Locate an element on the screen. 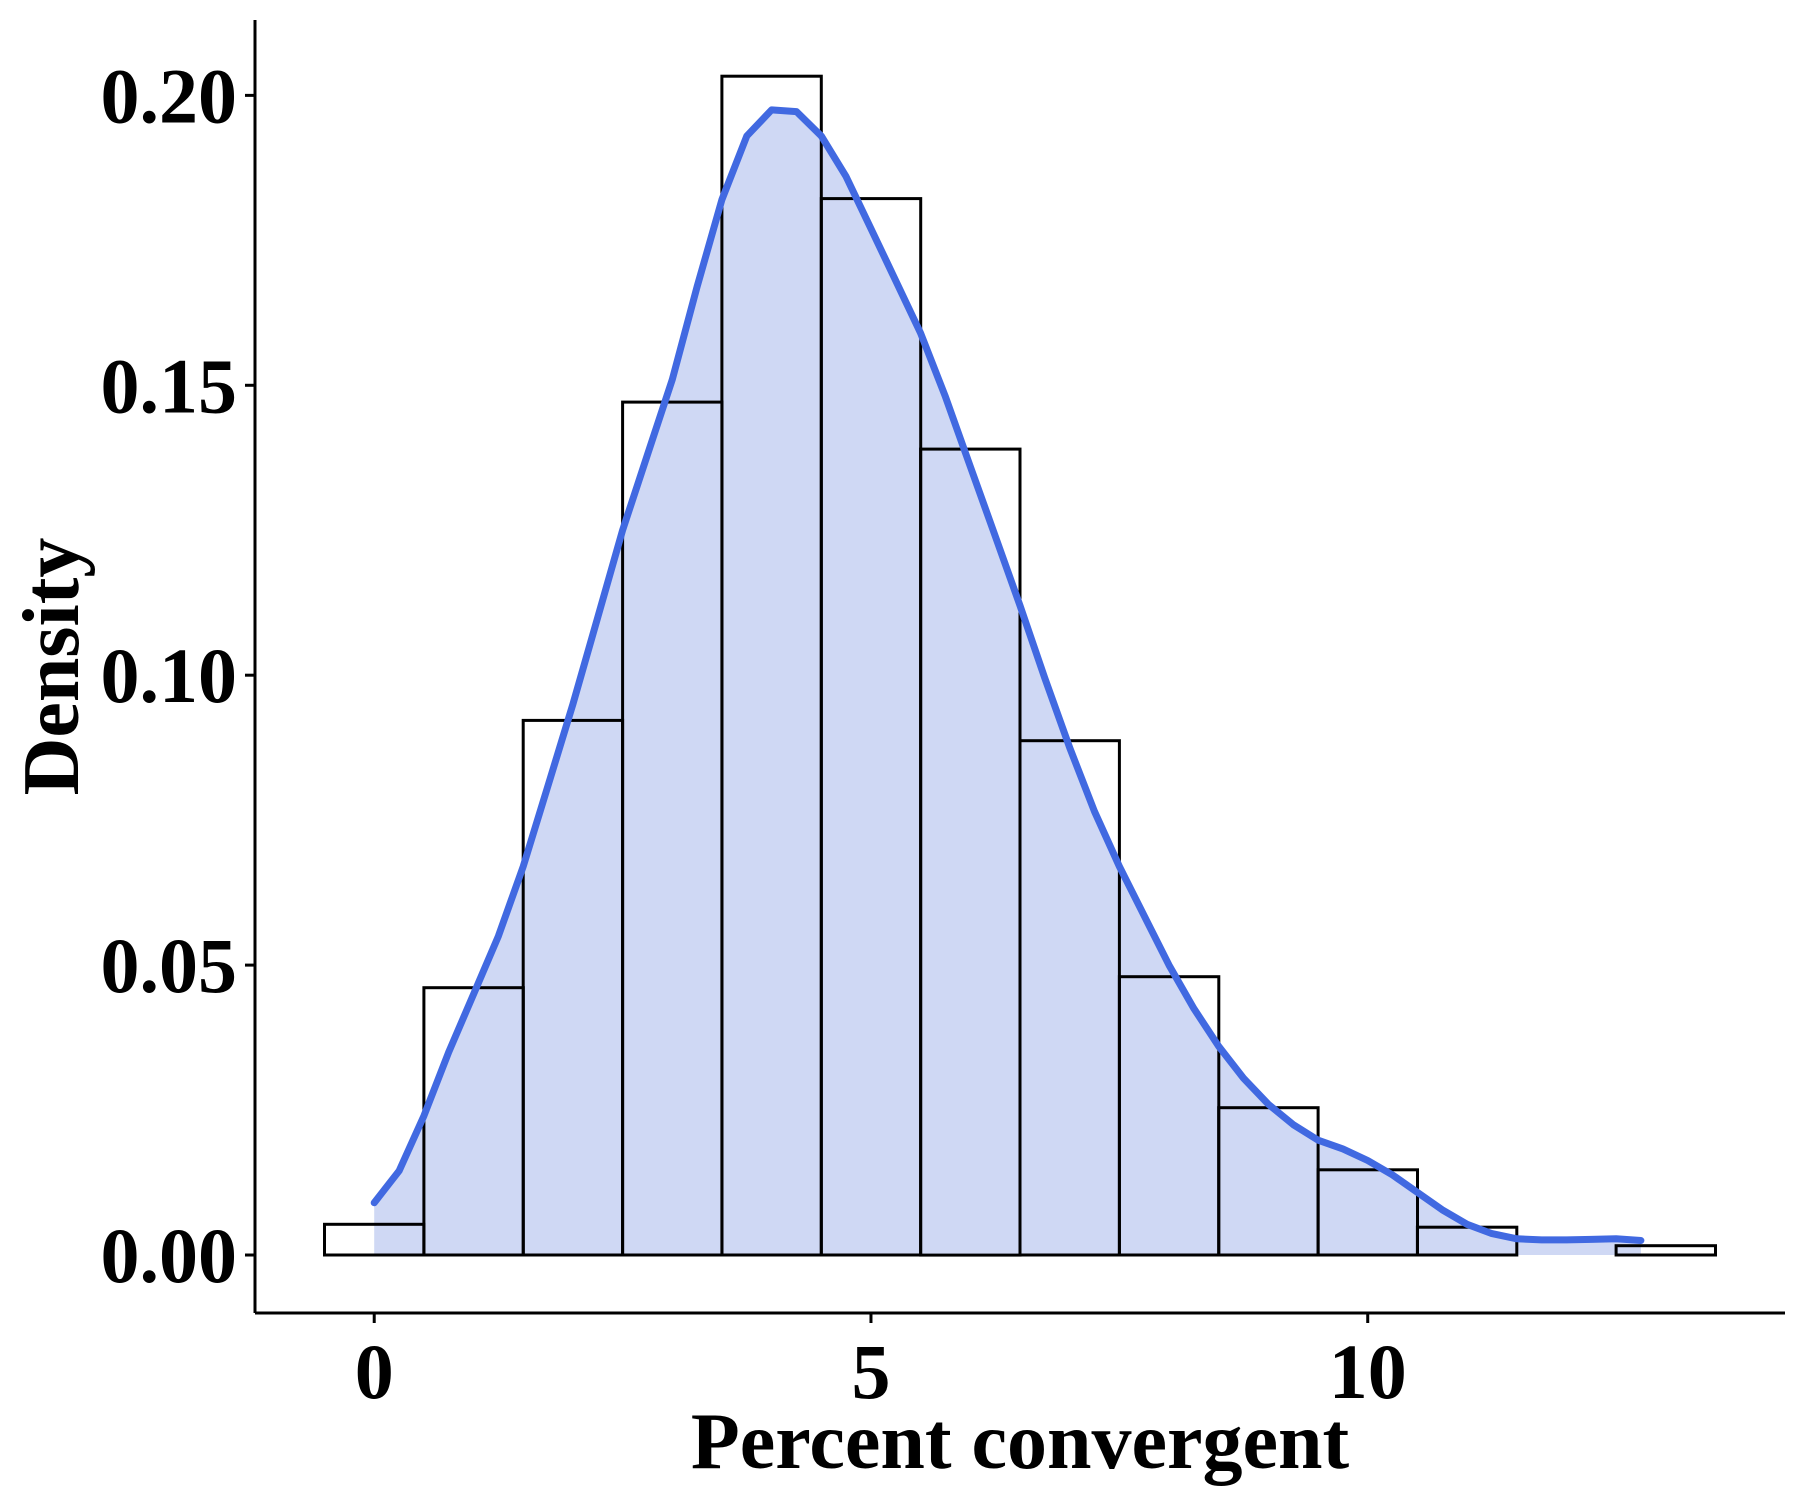 This screenshot has width=1800, height=1500. y-axis-title: Density is located at coordinates (52, 667).